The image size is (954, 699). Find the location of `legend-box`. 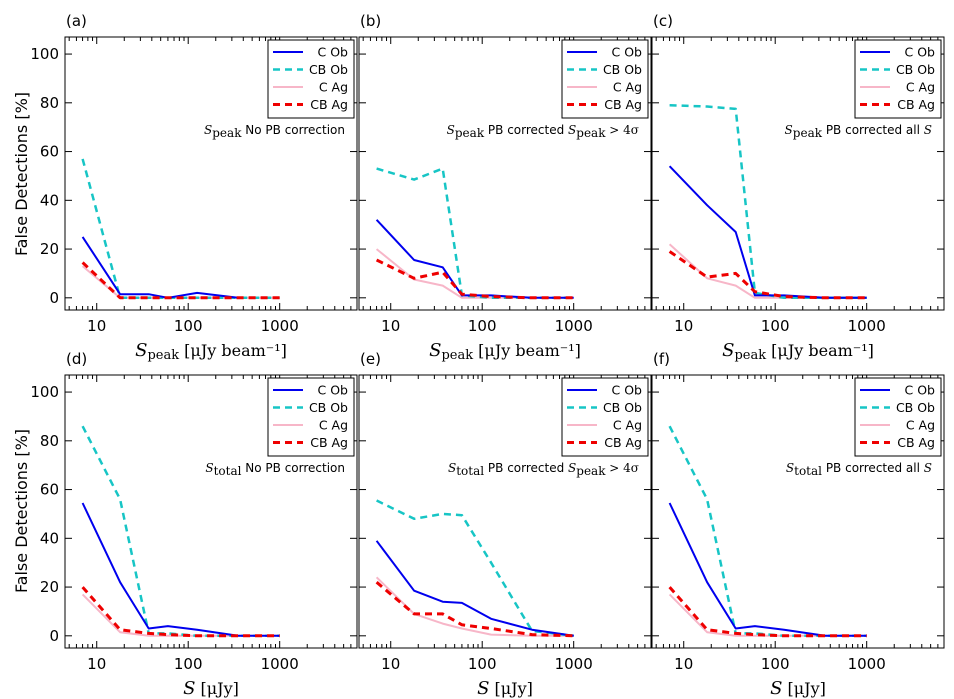

legend-box is located at coordinates (605, 79).